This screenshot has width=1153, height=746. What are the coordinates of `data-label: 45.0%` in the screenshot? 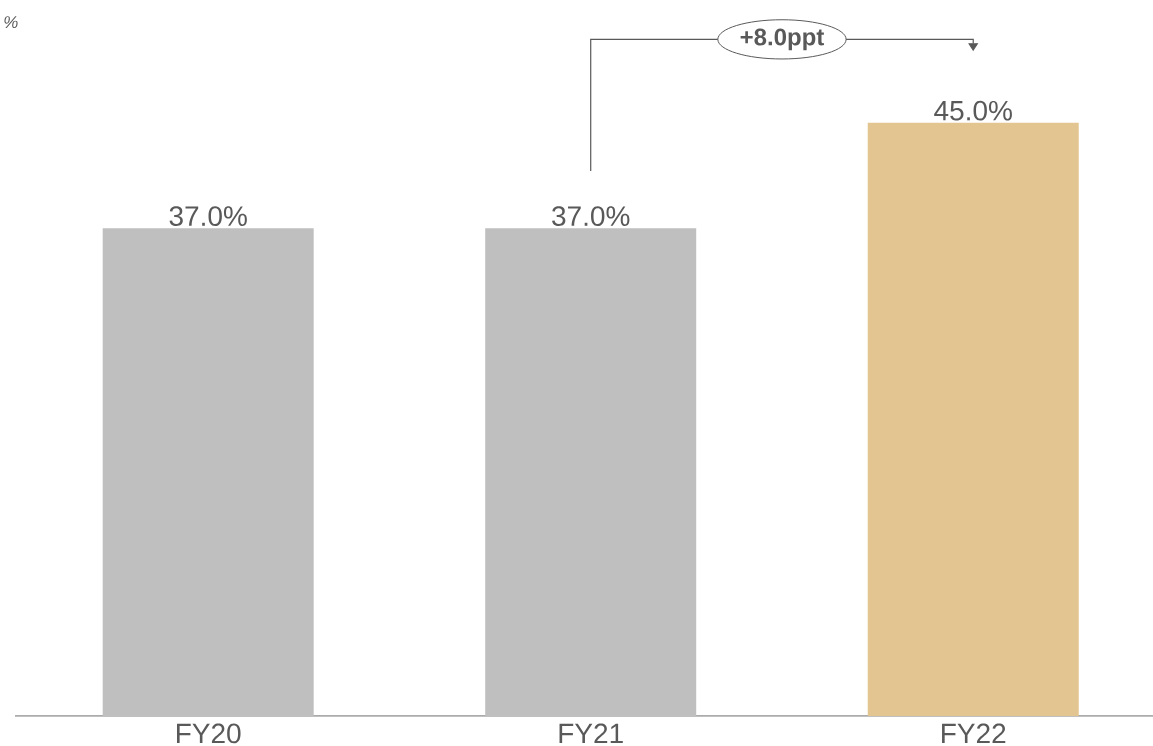 It's located at (973, 110).